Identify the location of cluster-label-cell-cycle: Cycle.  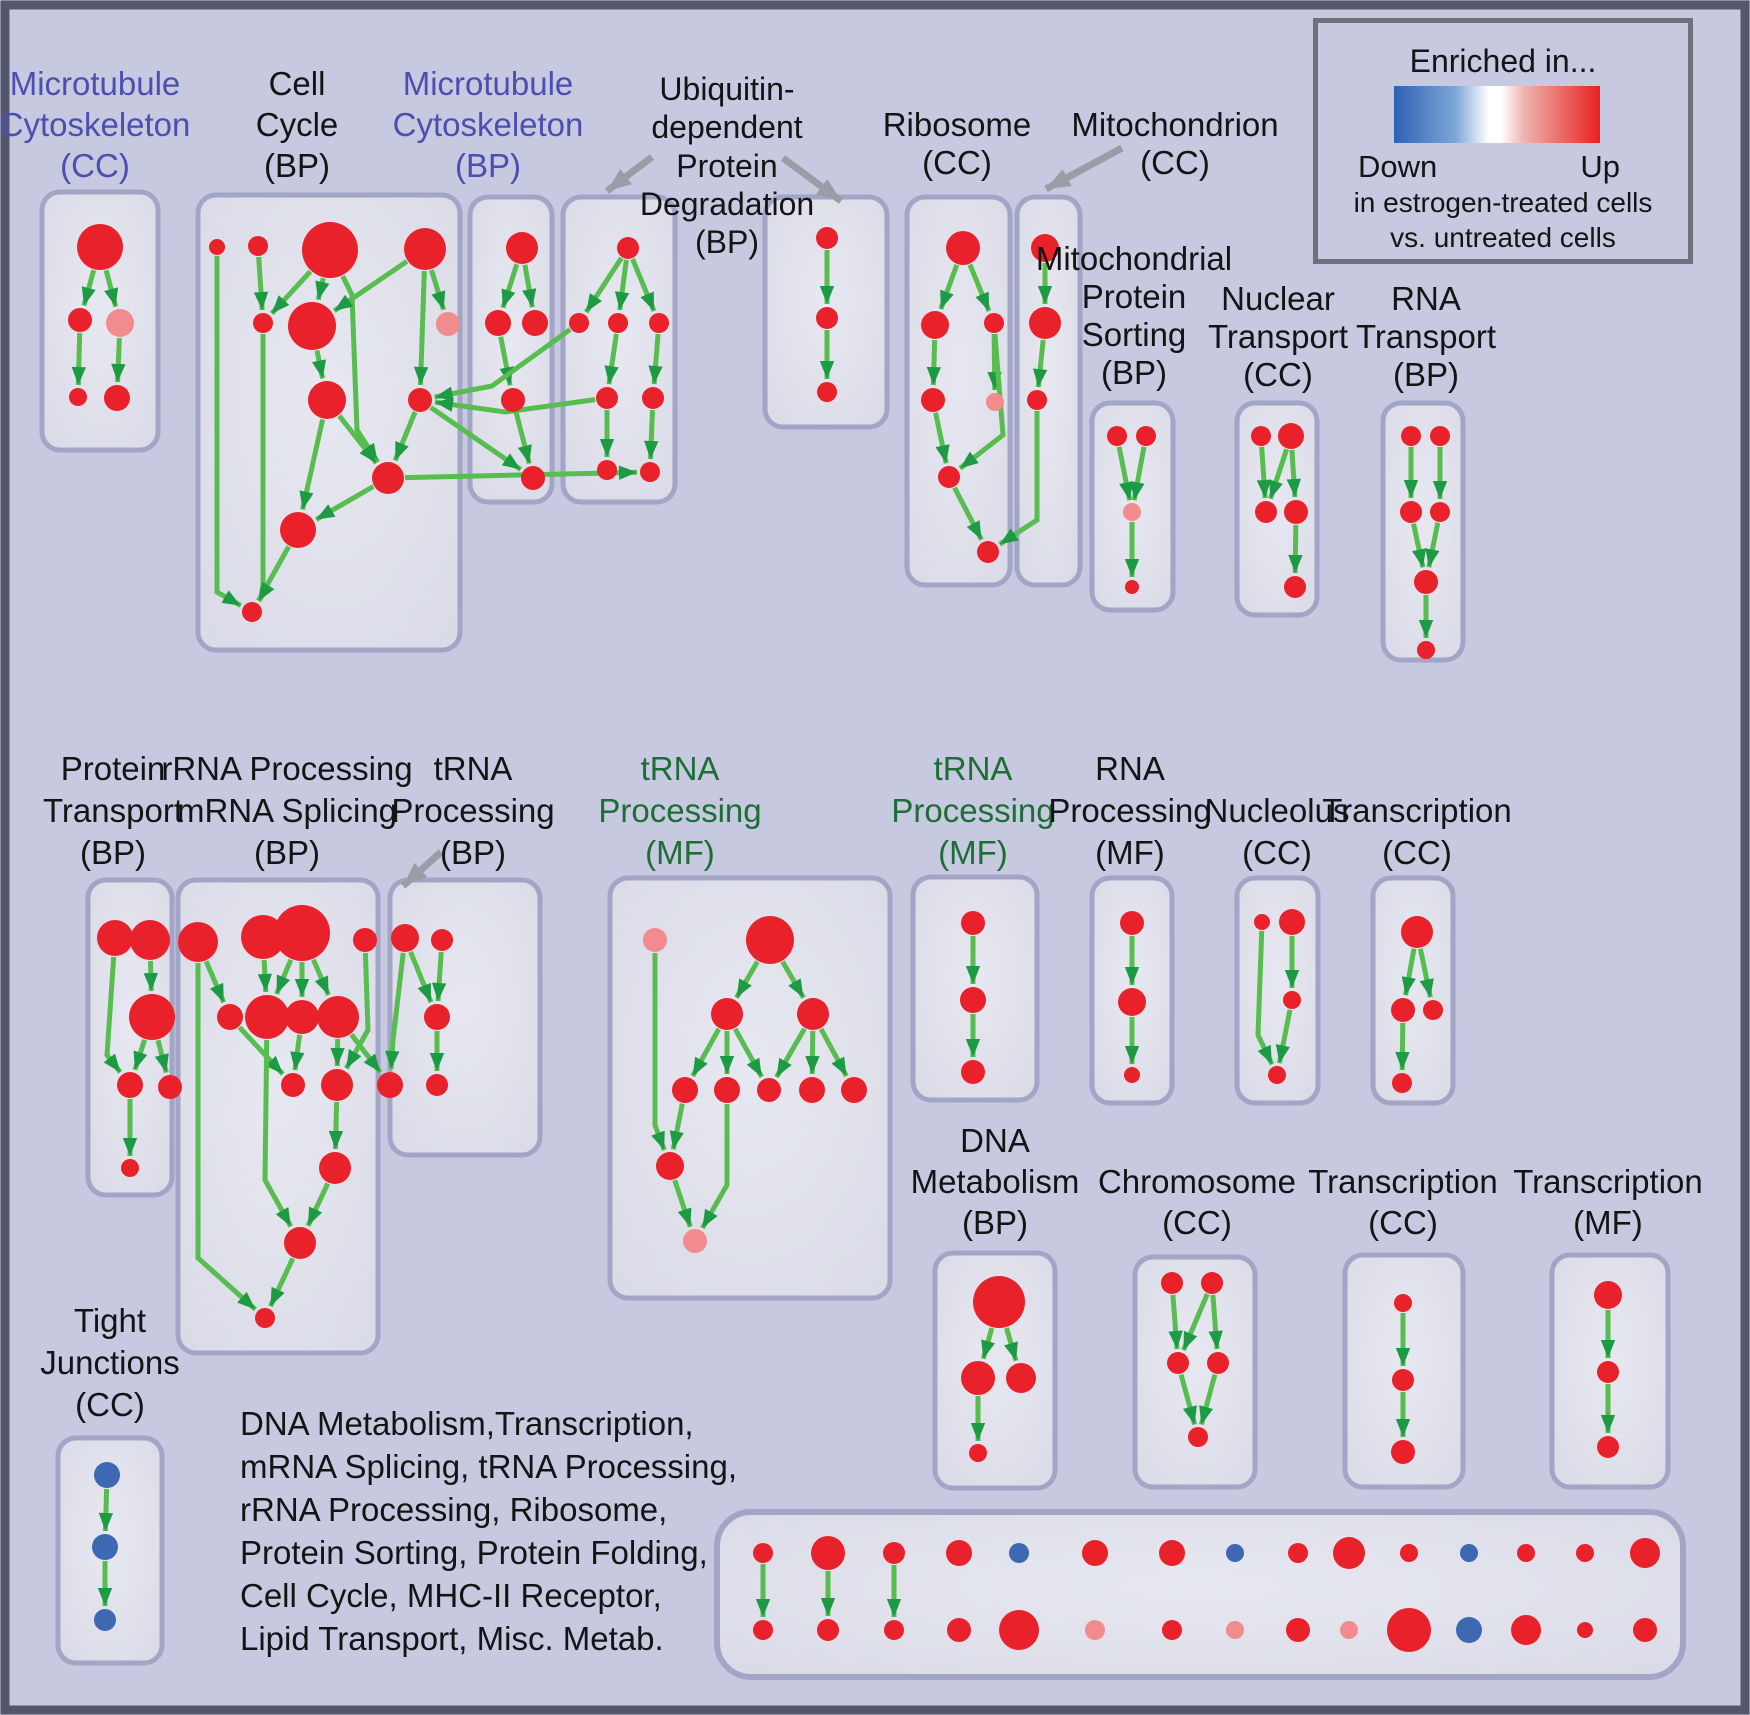
(297, 124).